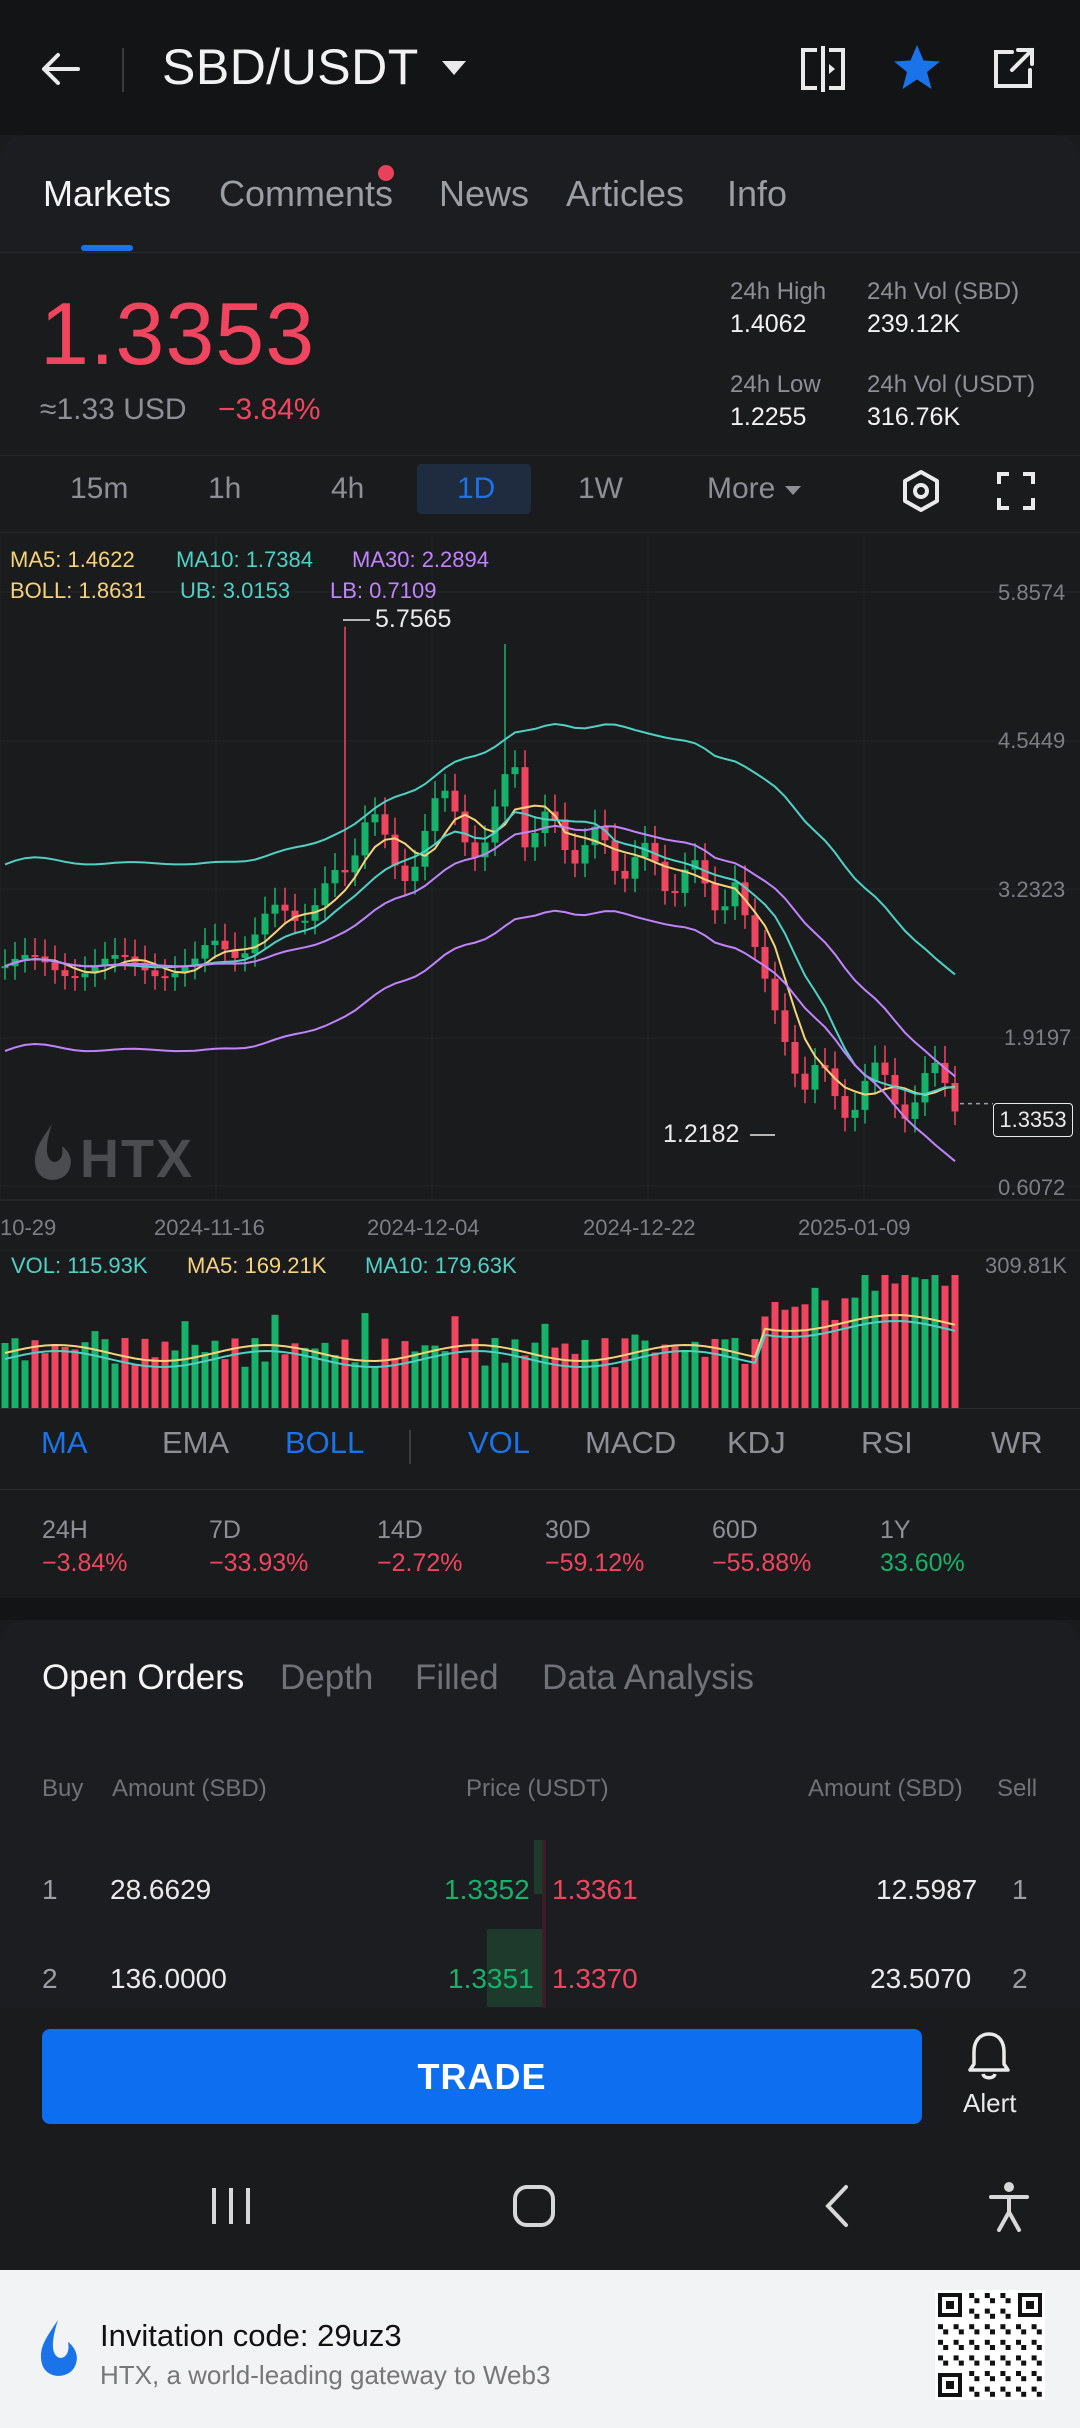  Describe the element at coordinates (1009, 2206) in the screenshot. I see `accessibility-icon` at that location.